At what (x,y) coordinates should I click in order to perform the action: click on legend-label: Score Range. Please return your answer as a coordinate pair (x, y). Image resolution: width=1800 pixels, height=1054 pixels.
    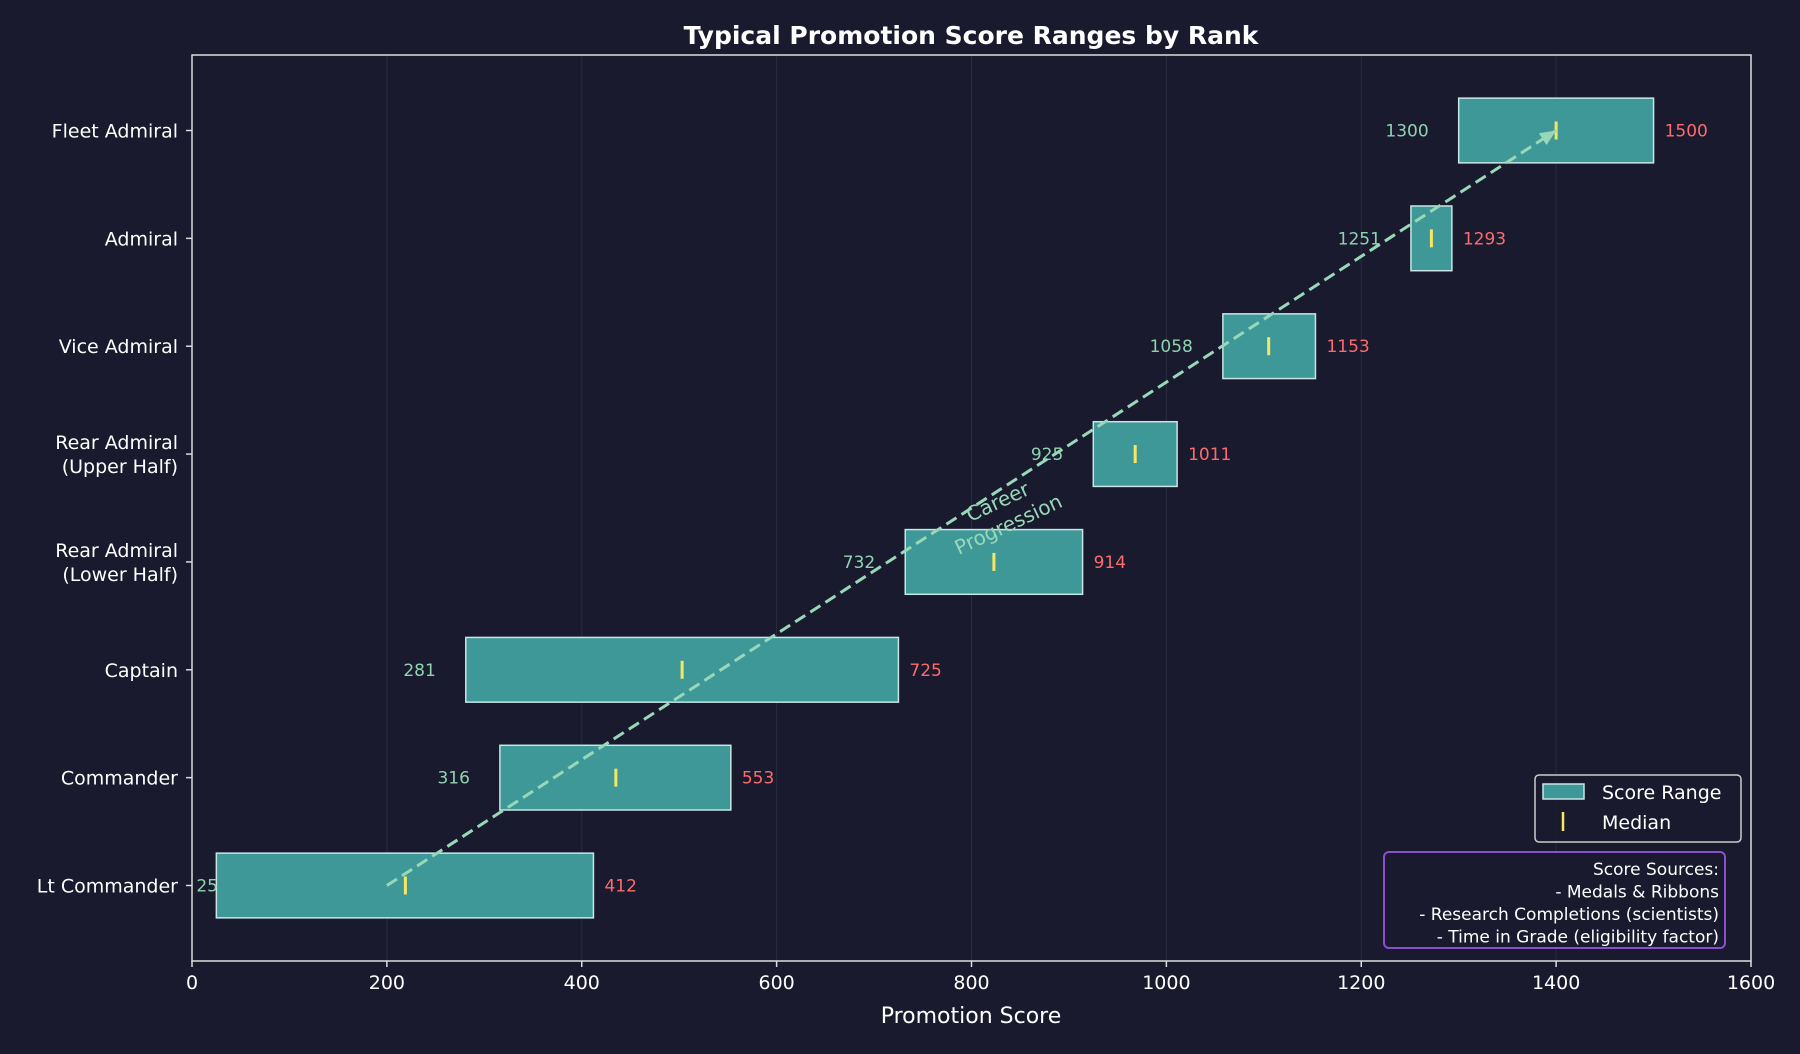
    Looking at the image, I should click on (1661, 793).